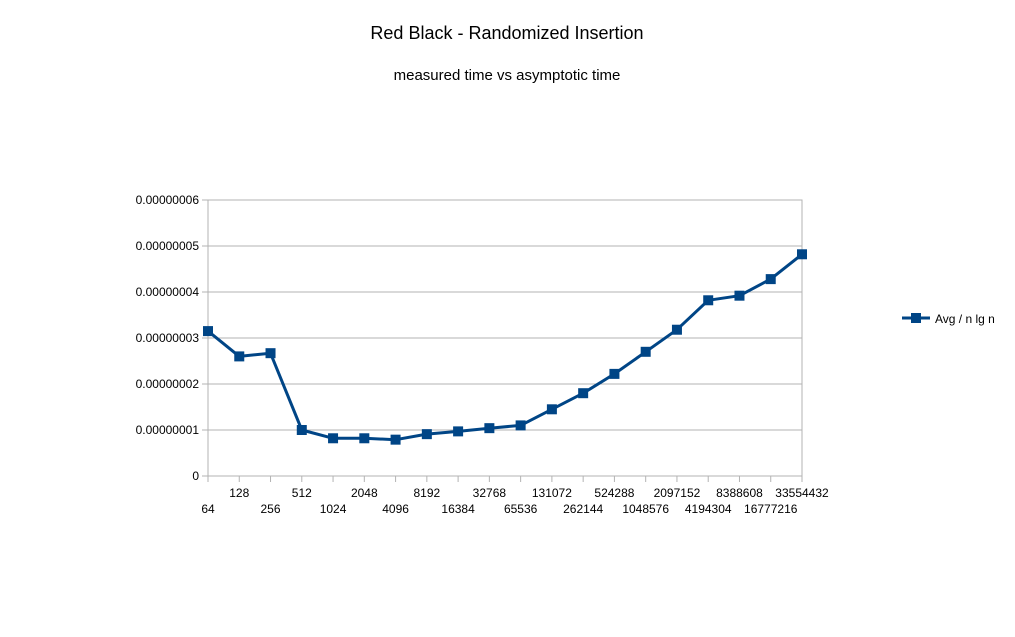  Describe the element at coordinates (645, 509) in the screenshot. I see `x-tick-label: 1048576` at that location.